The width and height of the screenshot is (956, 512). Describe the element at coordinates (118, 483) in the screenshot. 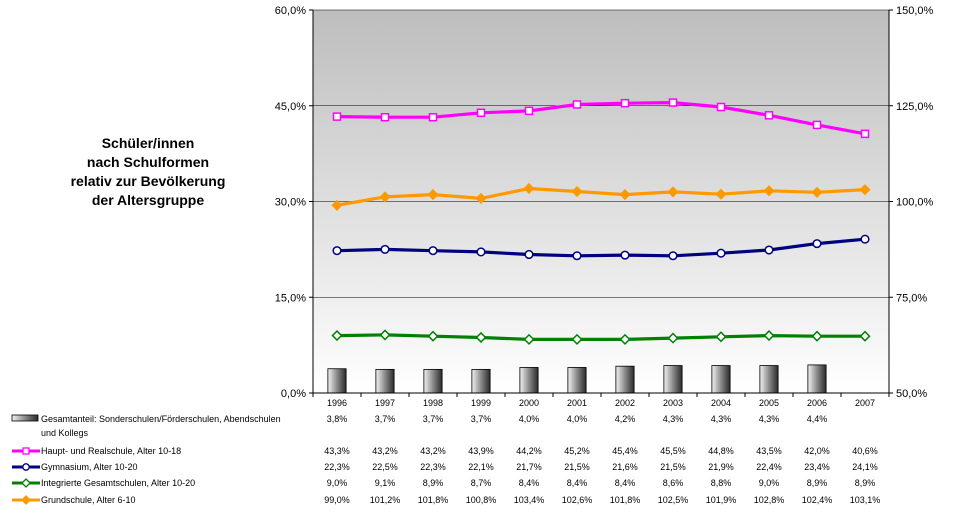

I see `legend-label: Integrierte Gesamtschulen, Alter 10-20` at that location.